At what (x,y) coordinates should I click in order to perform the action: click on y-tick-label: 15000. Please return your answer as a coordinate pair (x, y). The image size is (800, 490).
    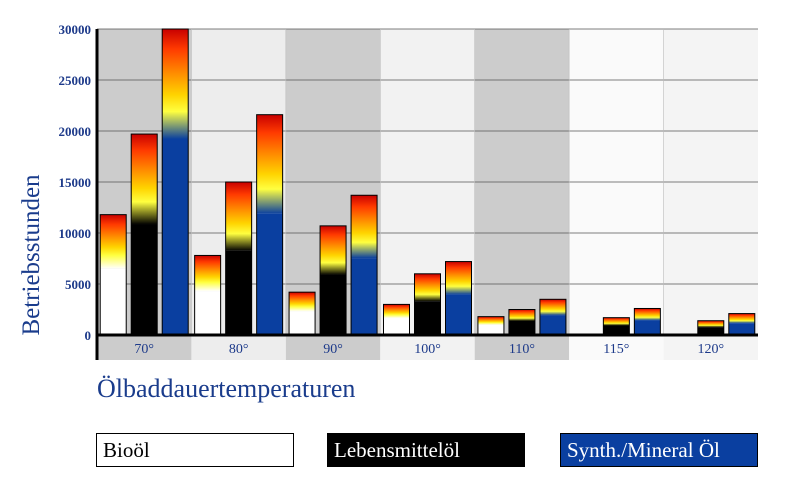
    Looking at the image, I should click on (75, 182).